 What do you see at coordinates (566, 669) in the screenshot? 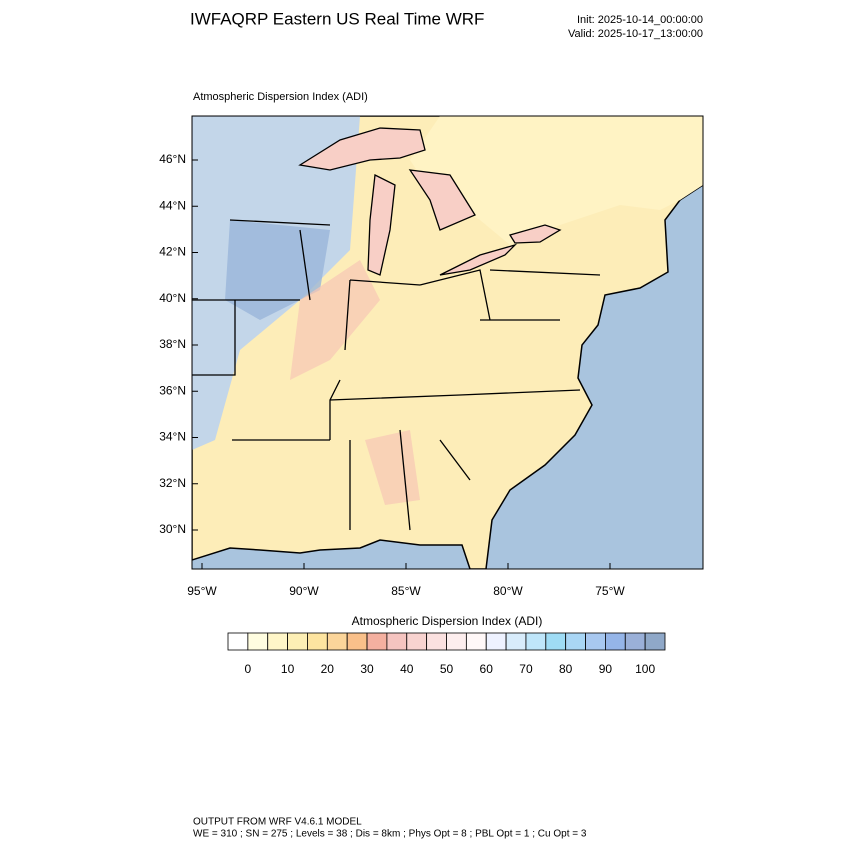
I see `colorbar-label: 80` at bounding box center [566, 669].